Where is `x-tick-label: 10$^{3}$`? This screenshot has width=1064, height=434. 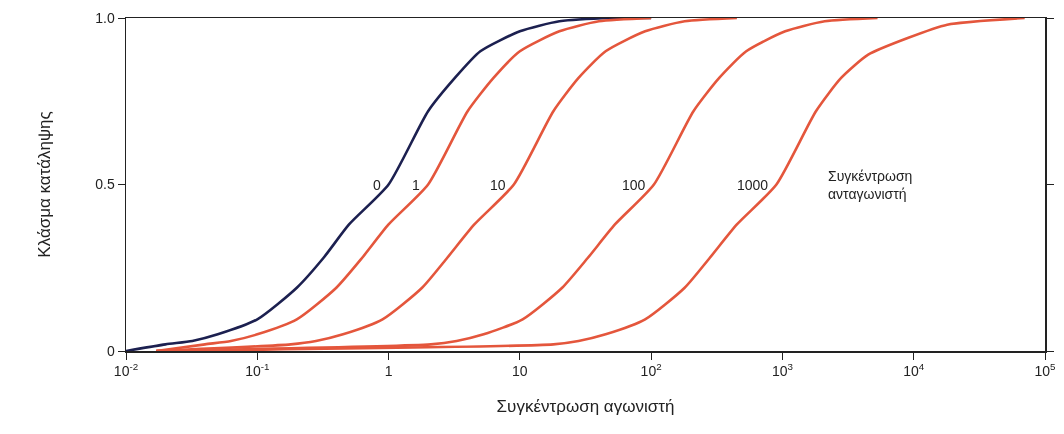
x-tick-label: 10$^{3}$ is located at coordinates (782, 370).